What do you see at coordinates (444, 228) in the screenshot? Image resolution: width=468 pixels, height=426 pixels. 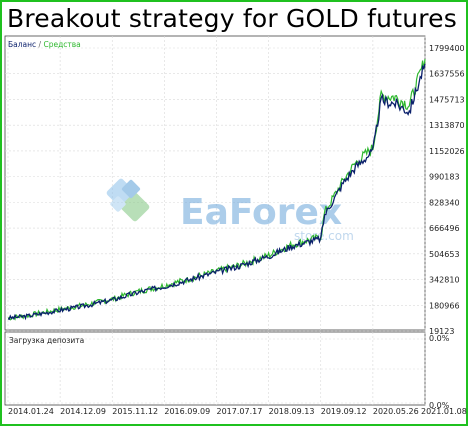 I see `y-tick-label: 666496` at bounding box center [444, 228].